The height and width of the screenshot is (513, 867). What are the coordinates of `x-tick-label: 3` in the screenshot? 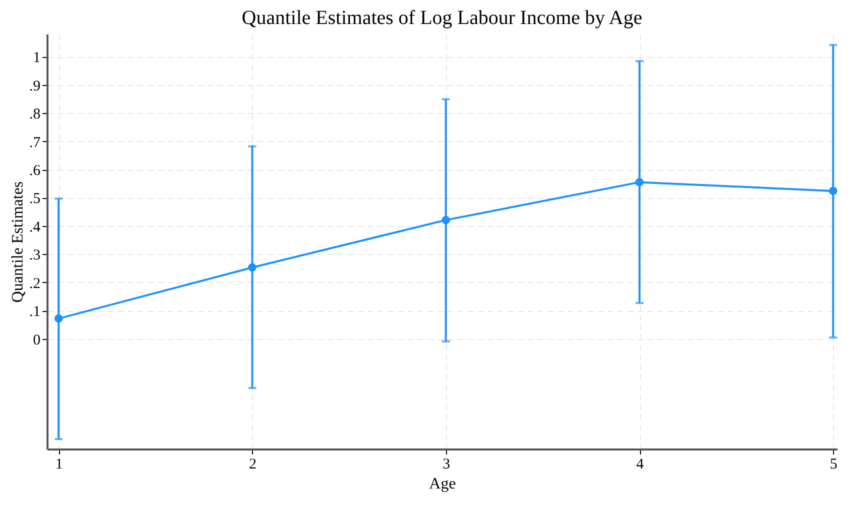 It's located at (446, 464).